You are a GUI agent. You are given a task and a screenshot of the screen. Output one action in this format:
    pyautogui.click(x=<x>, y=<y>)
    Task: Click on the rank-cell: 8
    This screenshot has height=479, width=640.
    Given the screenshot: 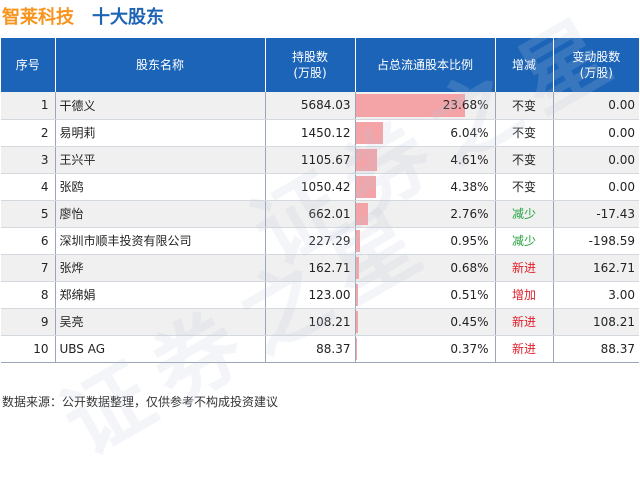 What is the action you would take?
    pyautogui.click(x=28, y=295)
    